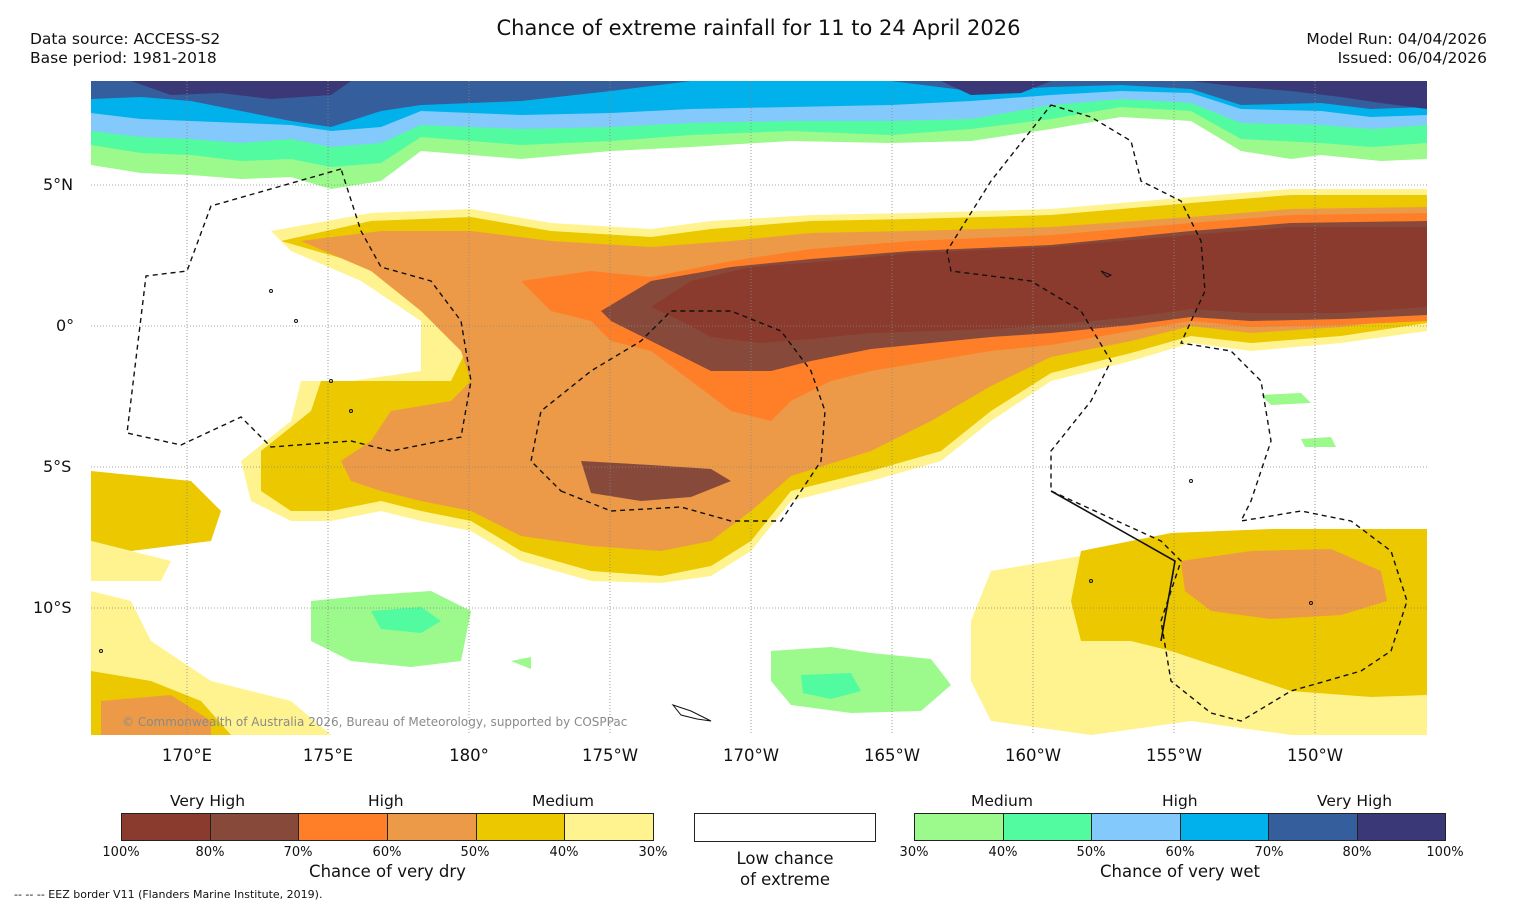  What do you see at coordinates (564, 852) in the screenshot?
I see `dry-tick-40: 40%` at bounding box center [564, 852].